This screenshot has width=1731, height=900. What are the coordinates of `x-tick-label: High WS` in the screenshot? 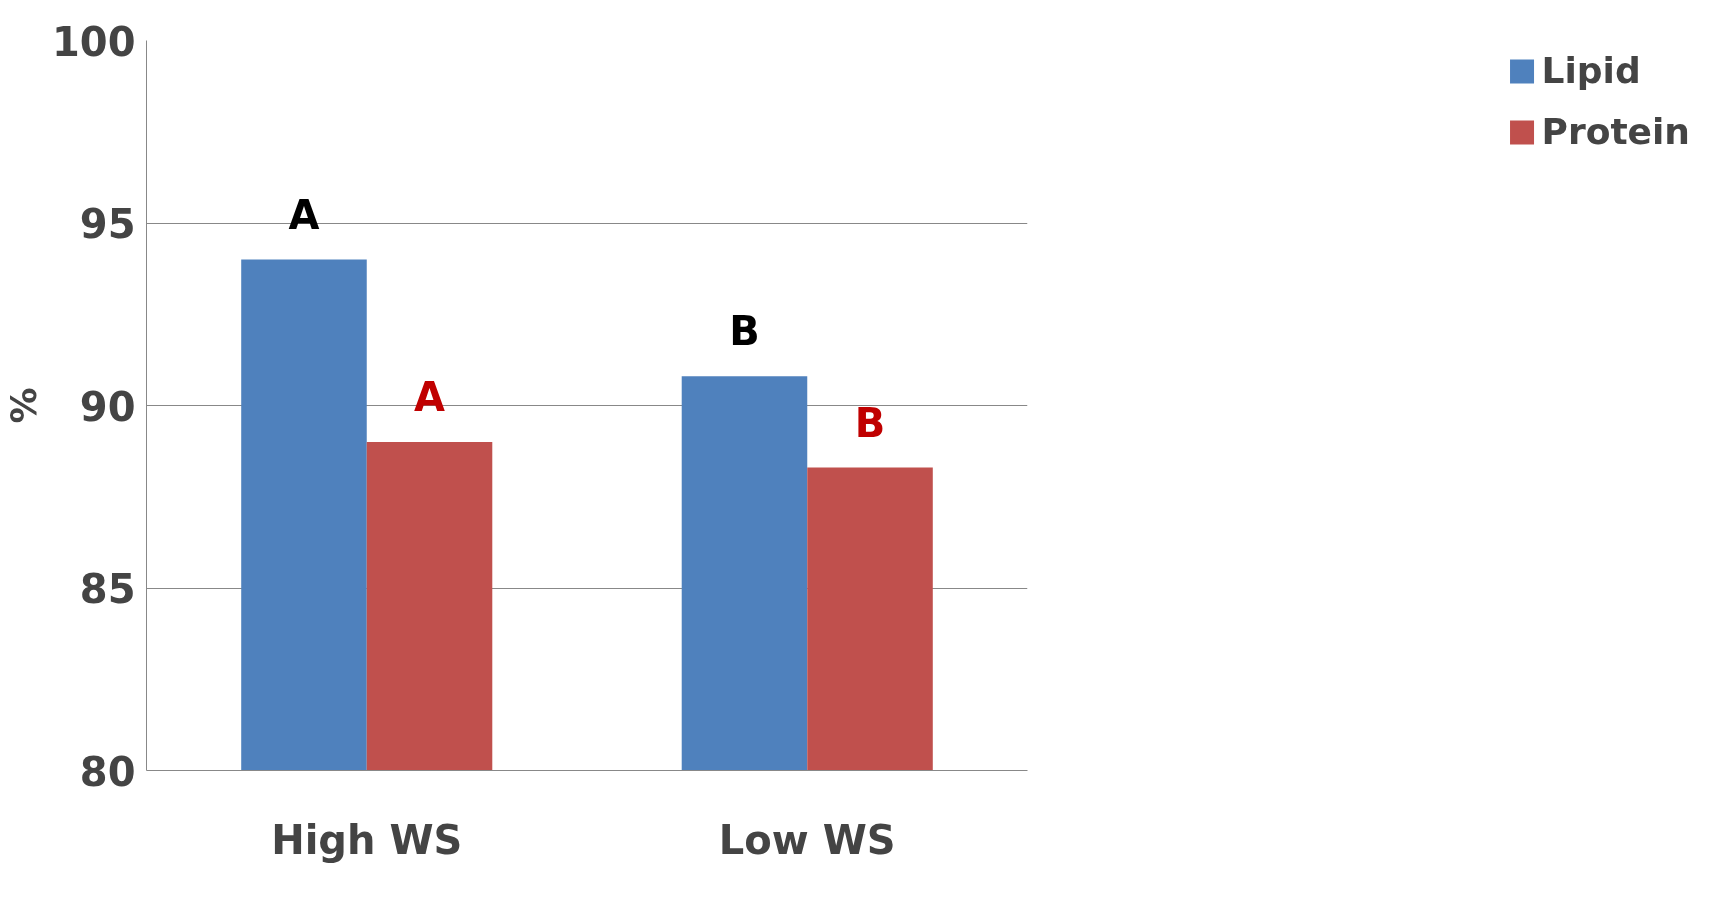 It's located at (367, 839).